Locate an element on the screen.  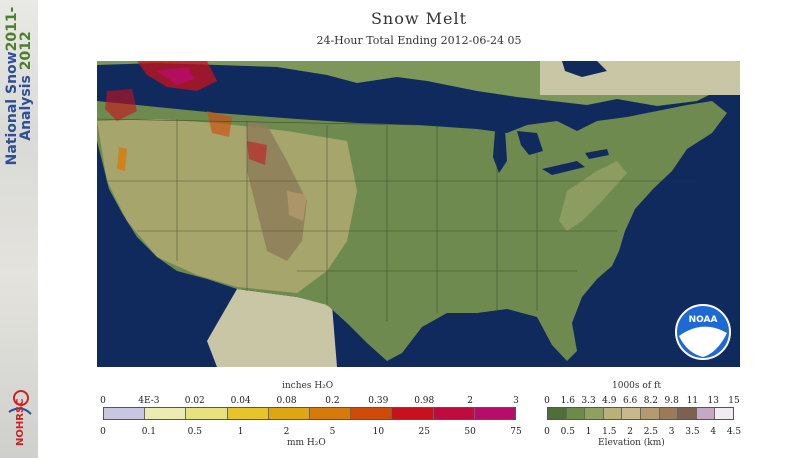
legend-tick-label: 0.04 is located at coordinates (240, 401).